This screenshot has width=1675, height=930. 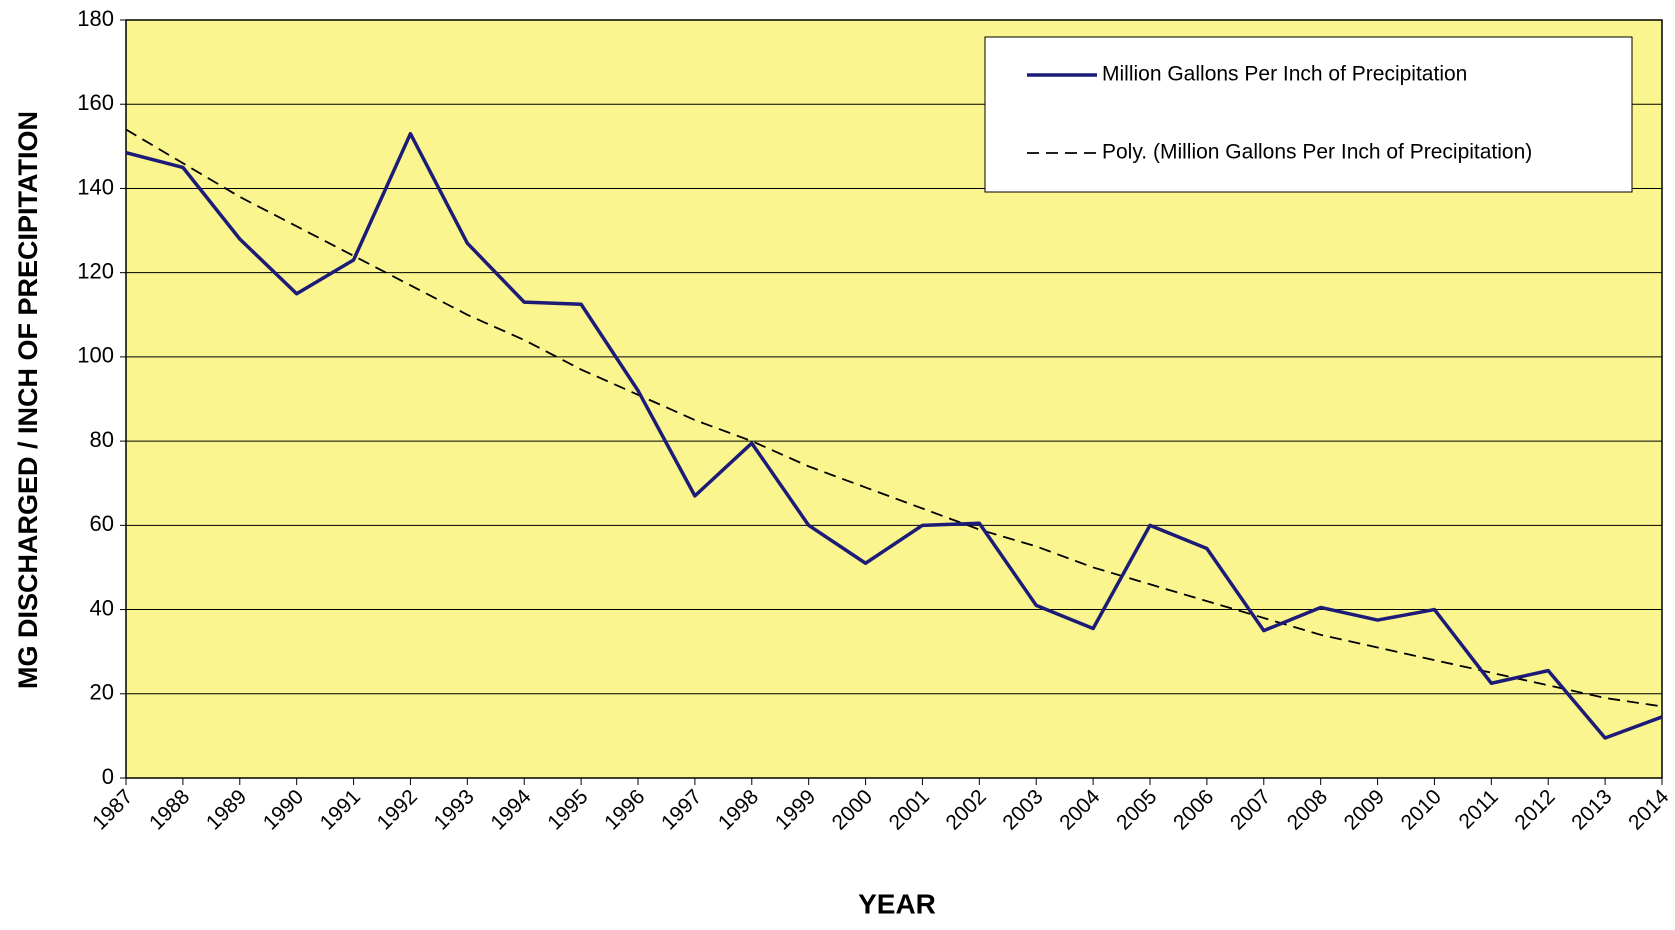 What do you see at coordinates (95, 102) in the screenshot?
I see `y-tick-label: 160` at bounding box center [95, 102].